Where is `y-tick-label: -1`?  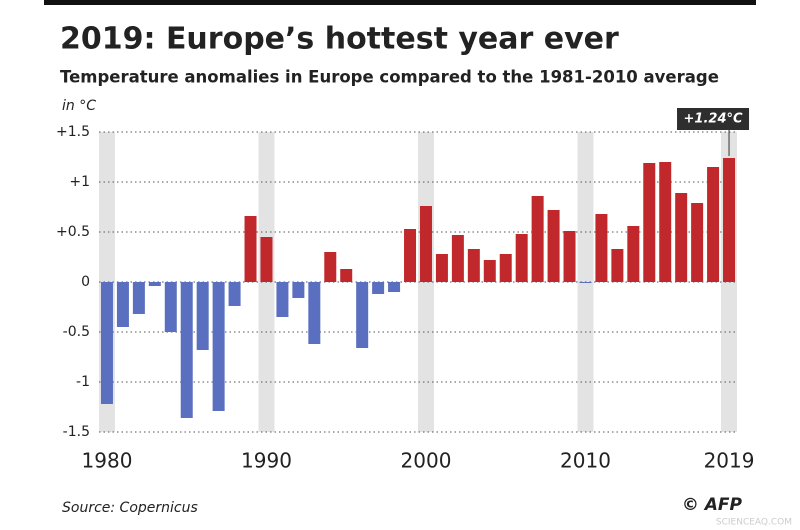 y-tick-label: -1 is located at coordinates (83, 382).